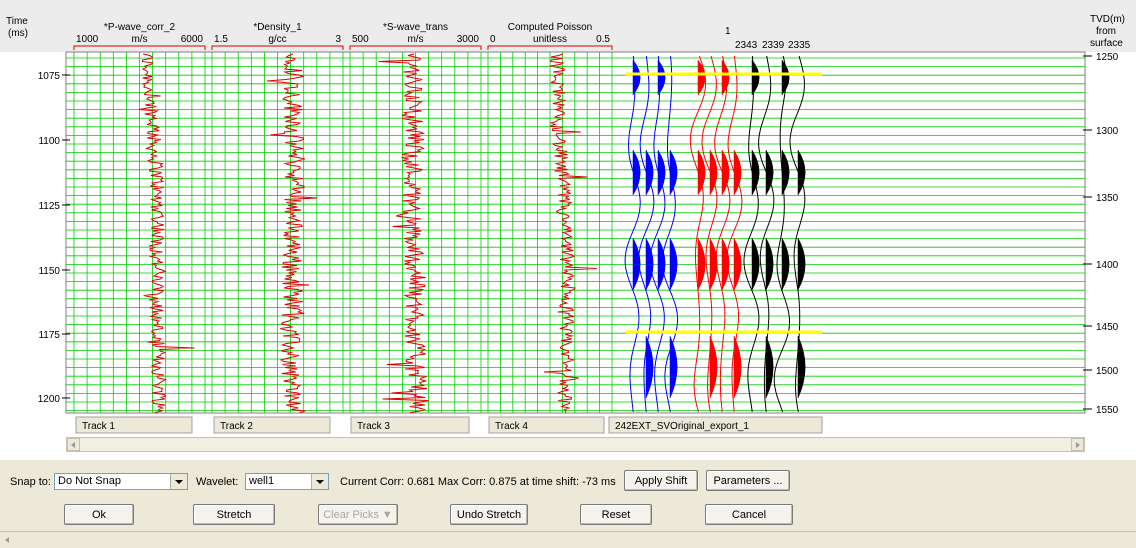 This screenshot has height=548, width=1136. What do you see at coordinates (661, 480) in the screenshot?
I see `apply-shift-button: Apply Shift` at bounding box center [661, 480].